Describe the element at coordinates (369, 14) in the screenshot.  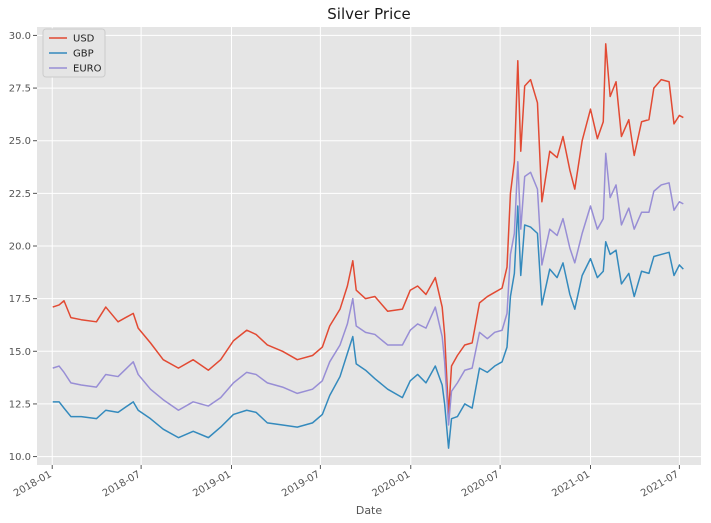
I see `chart-title: Silver Price` at that location.